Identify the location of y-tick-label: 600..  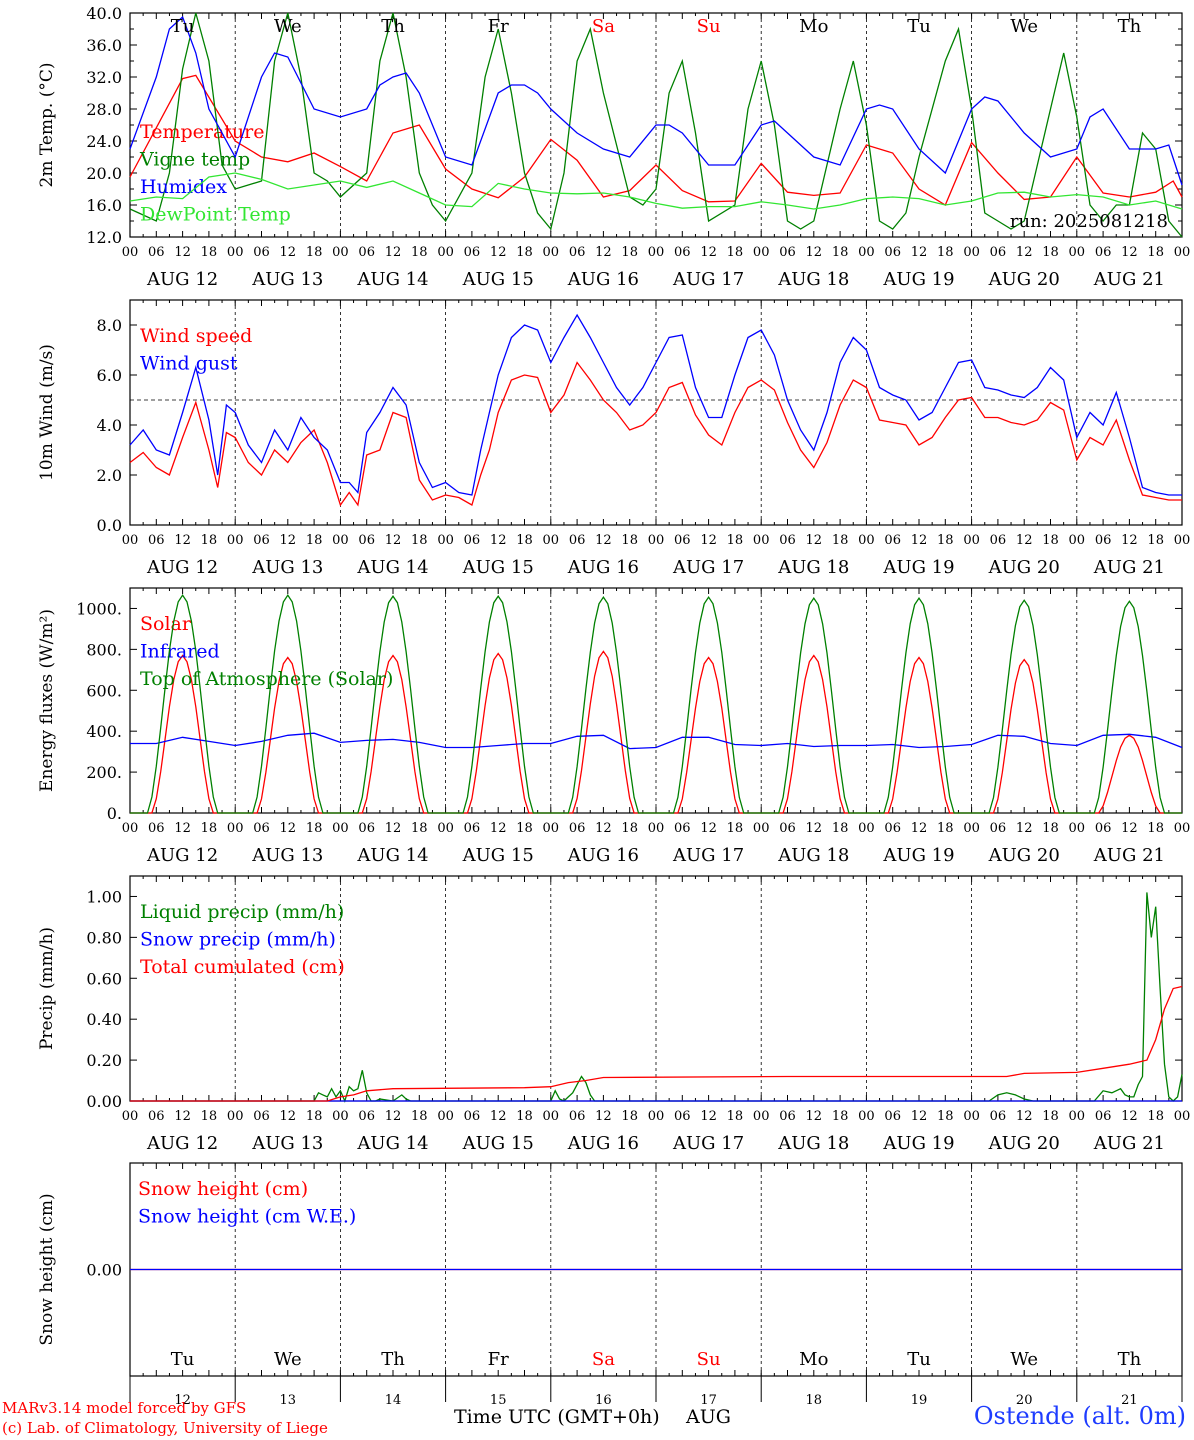
(104, 690).